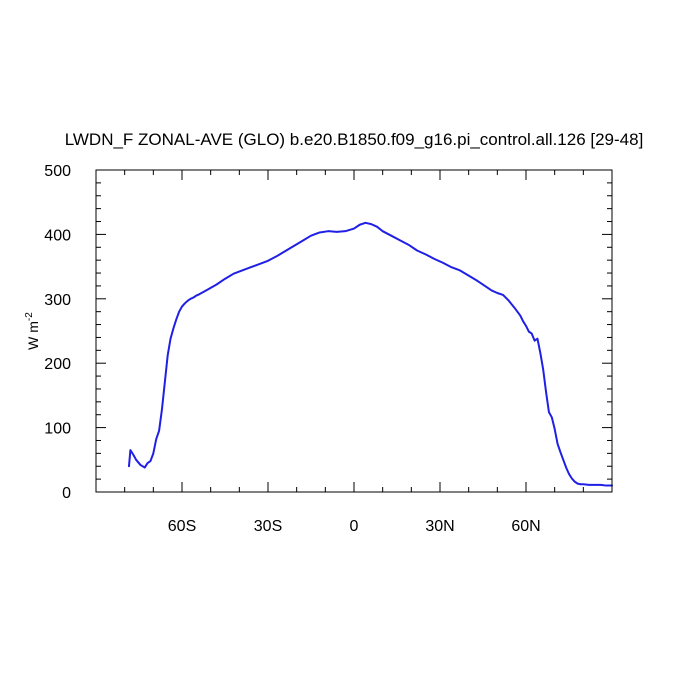 This screenshot has width=700, height=700. Describe the element at coordinates (66, 493) in the screenshot. I see `y-tick-label: 0` at that location.